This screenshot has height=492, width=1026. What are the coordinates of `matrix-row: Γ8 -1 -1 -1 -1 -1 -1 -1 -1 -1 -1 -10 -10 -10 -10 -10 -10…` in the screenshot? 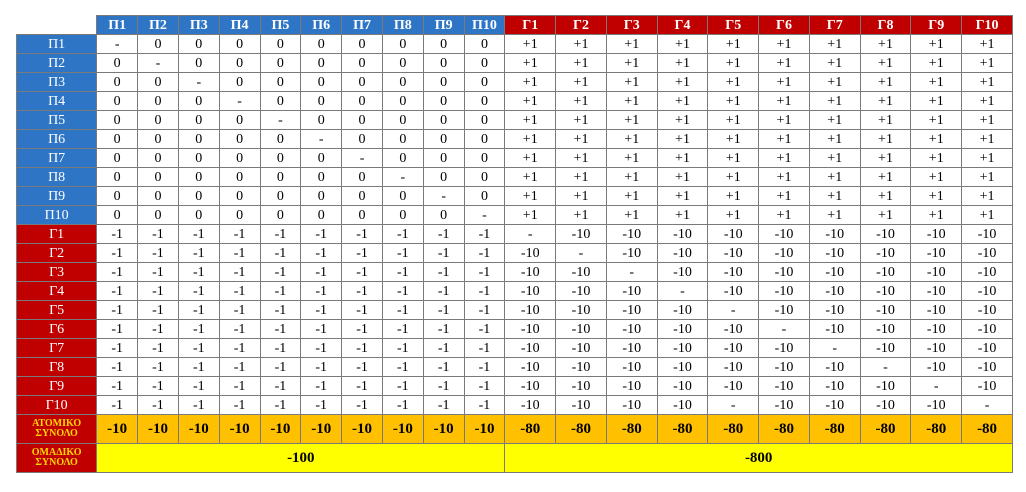 It's located at (514, 367).